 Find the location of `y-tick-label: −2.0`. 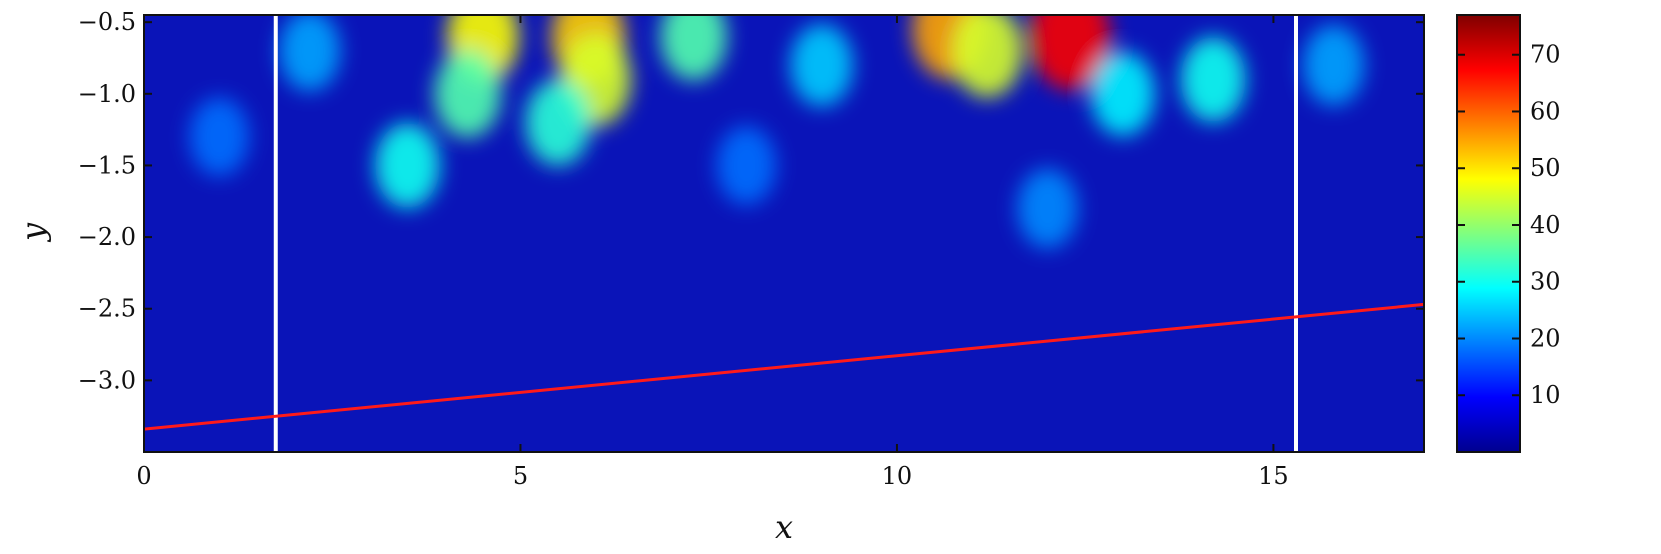

y-tick-label: −2.0 is located at coordinates (107, 237).